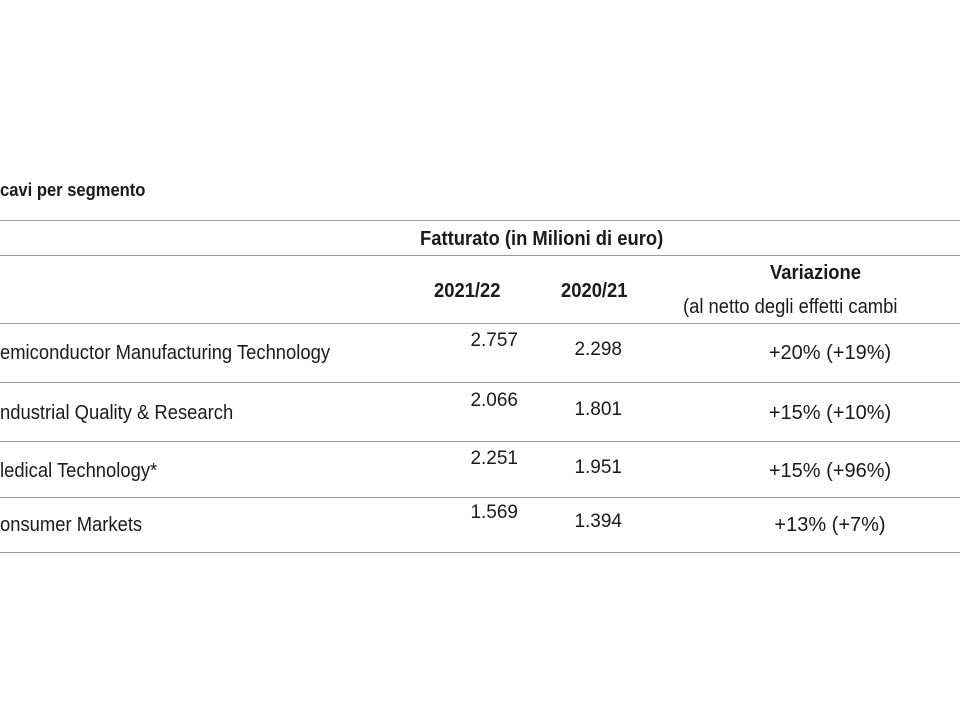 Image resolution: width=960 pixels, height=720 pixels. What do you see at coordinates (830, 471) in the screenshot?
I see `cell-change: +15% (+96%)` at bounding box center [830, 471].